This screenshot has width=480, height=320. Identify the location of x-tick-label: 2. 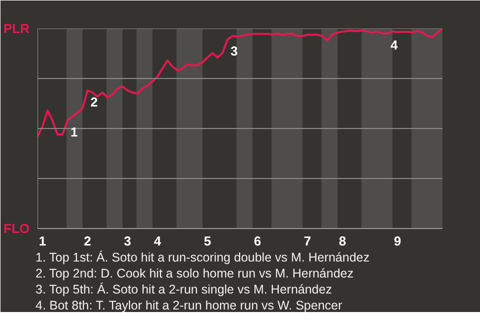
(88, 241).